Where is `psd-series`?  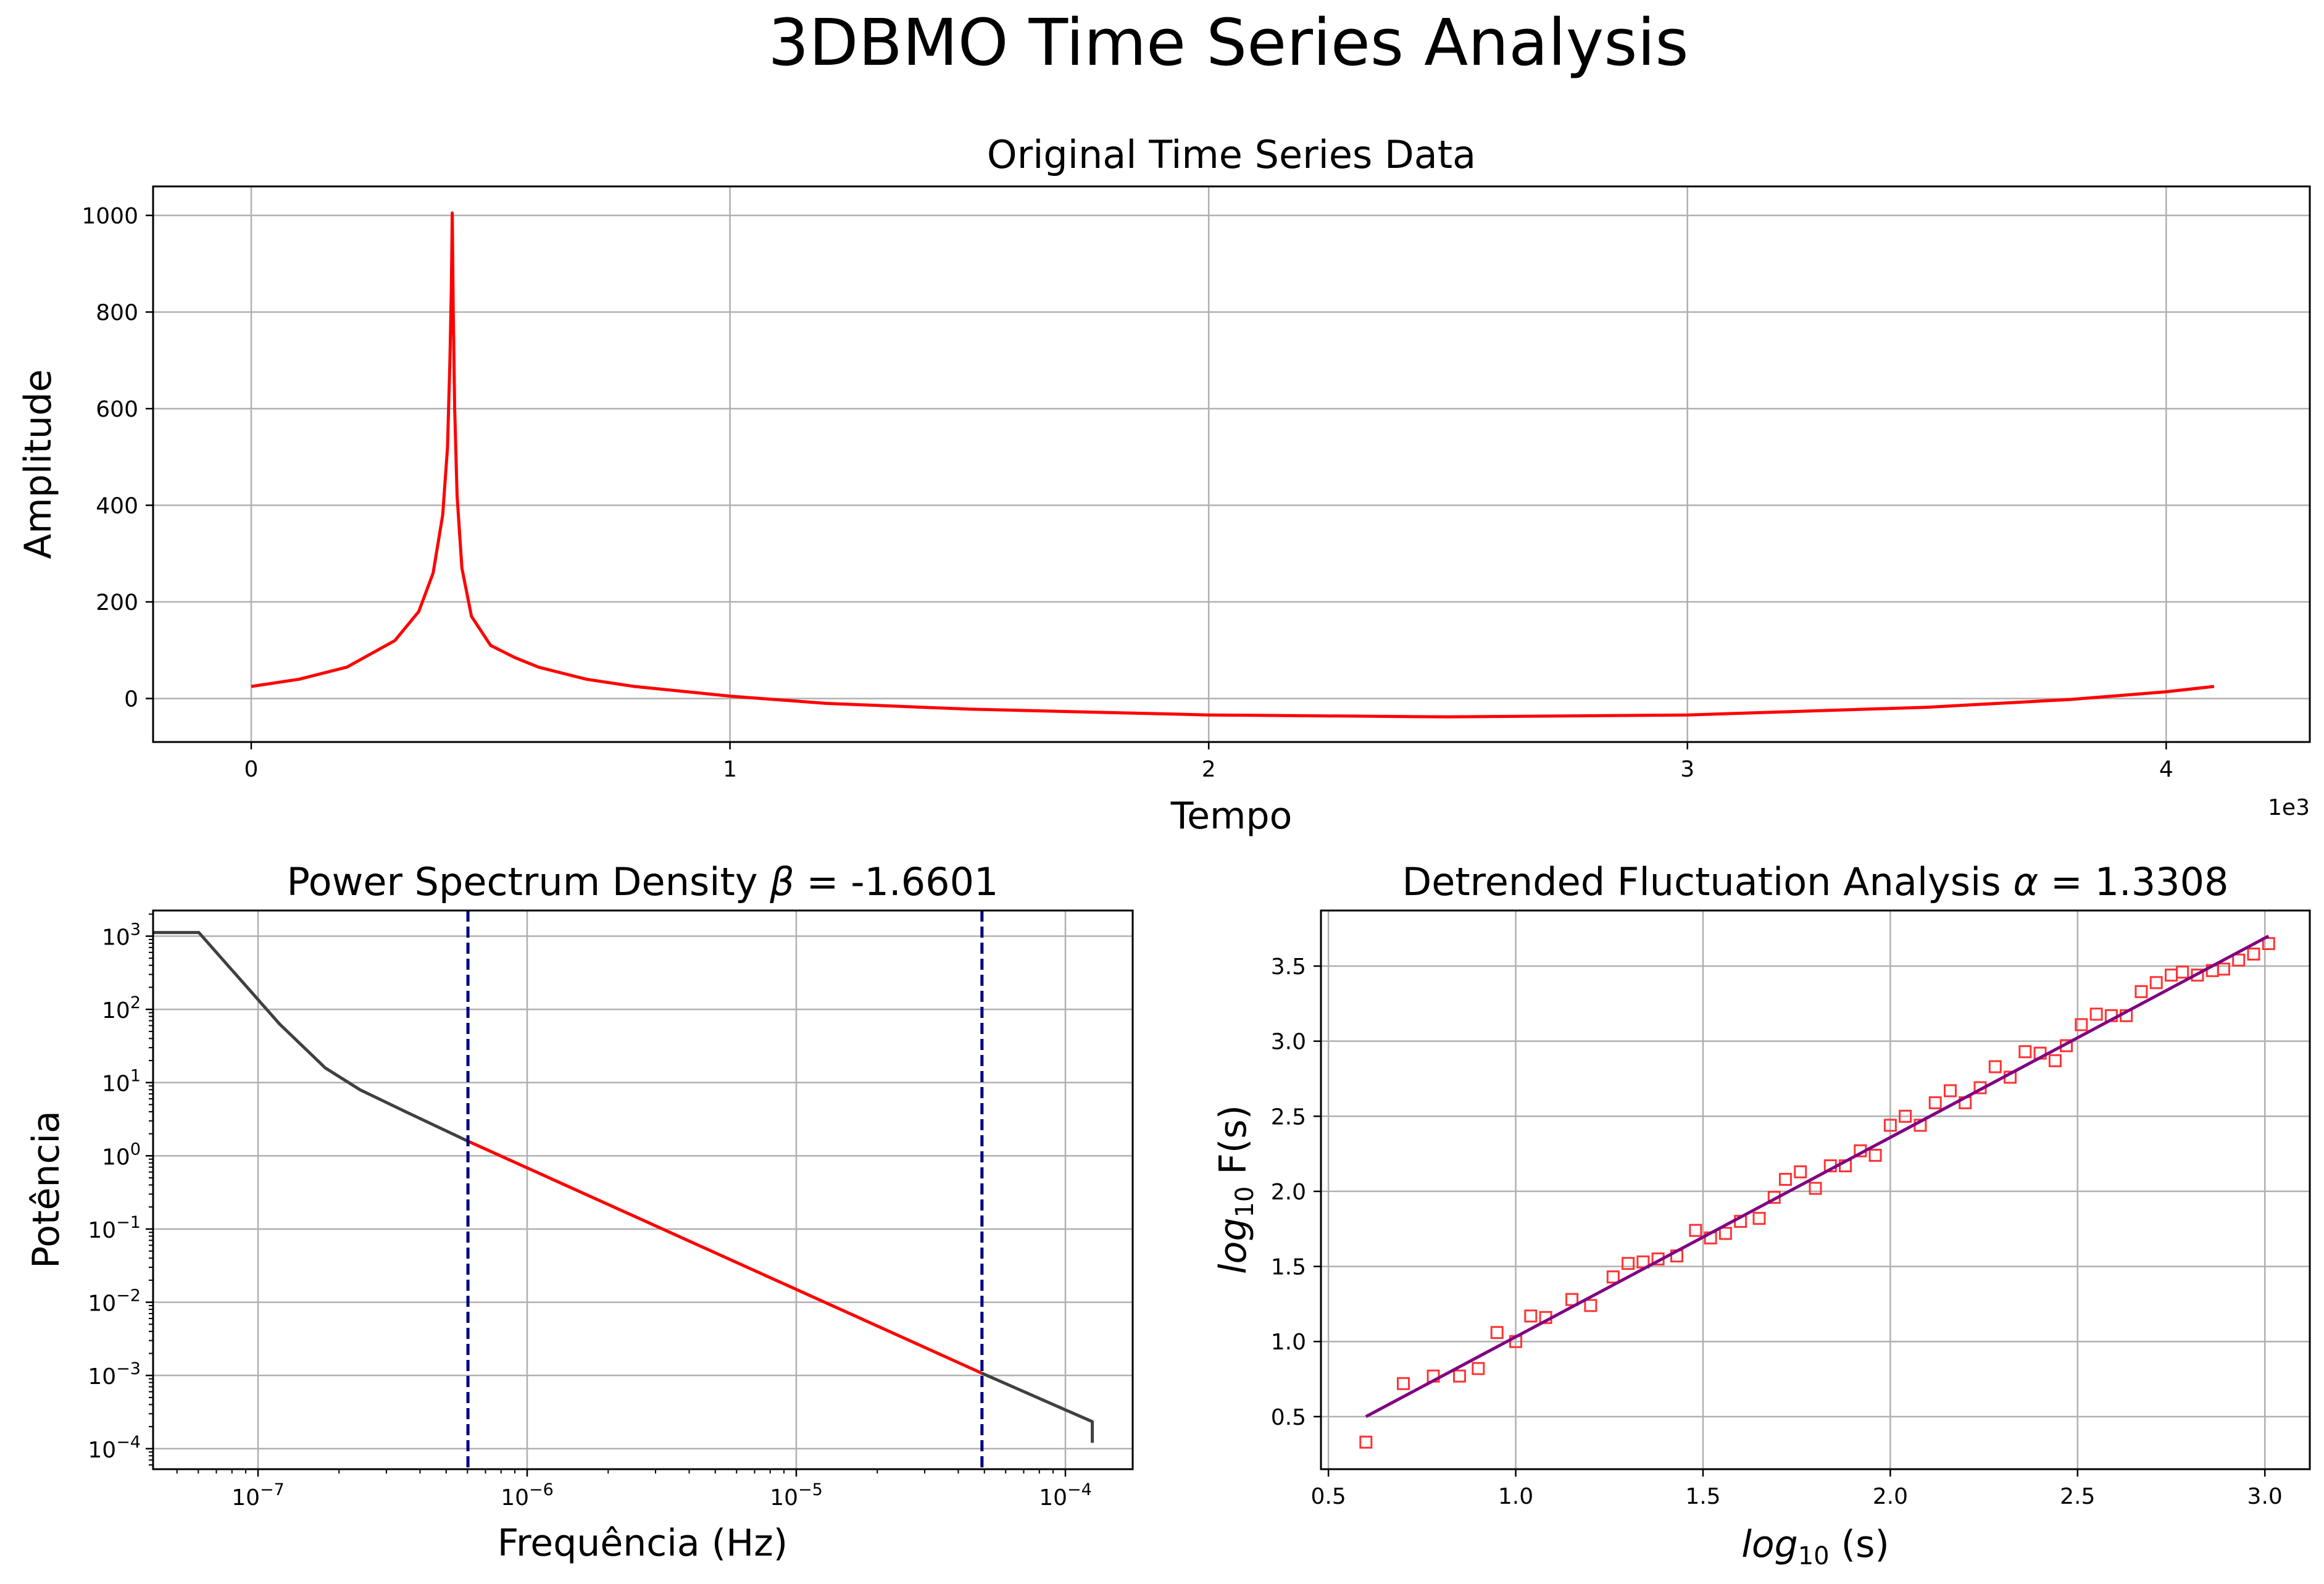
psd-series is located at coordinates (623, 1190).